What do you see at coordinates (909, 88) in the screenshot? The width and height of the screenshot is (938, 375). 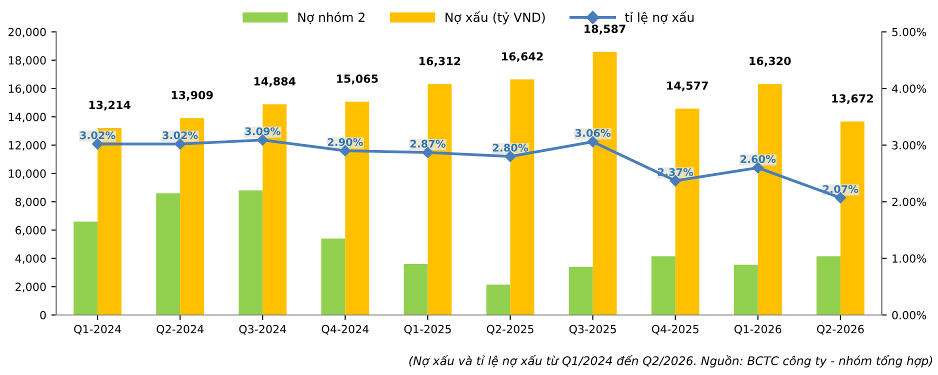 I see `y2-tick-label: 4.00%` at bounding box center [909, 88].